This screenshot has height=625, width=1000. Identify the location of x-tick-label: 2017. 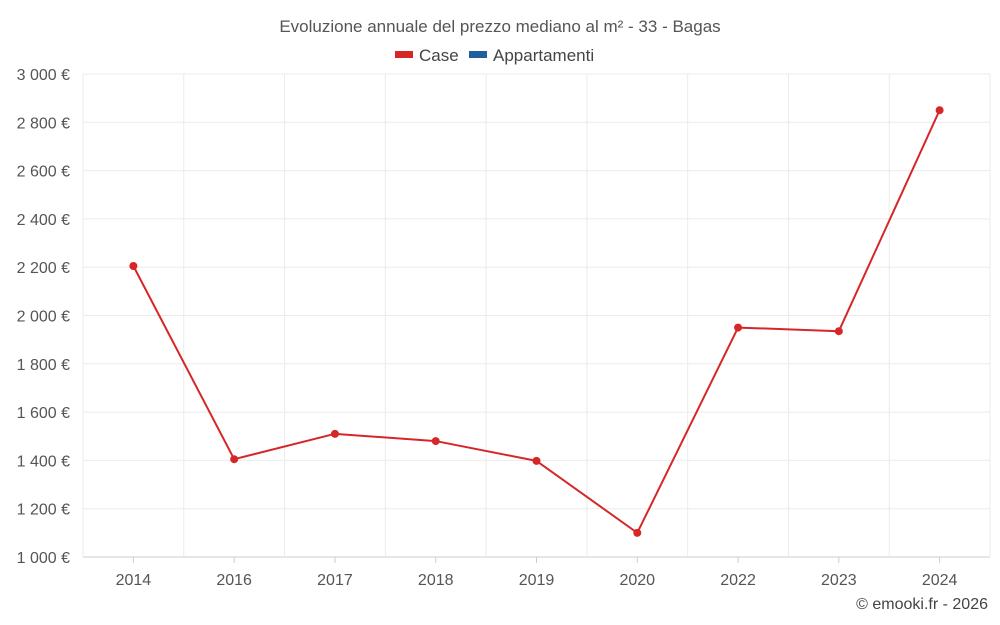
(335, 580).